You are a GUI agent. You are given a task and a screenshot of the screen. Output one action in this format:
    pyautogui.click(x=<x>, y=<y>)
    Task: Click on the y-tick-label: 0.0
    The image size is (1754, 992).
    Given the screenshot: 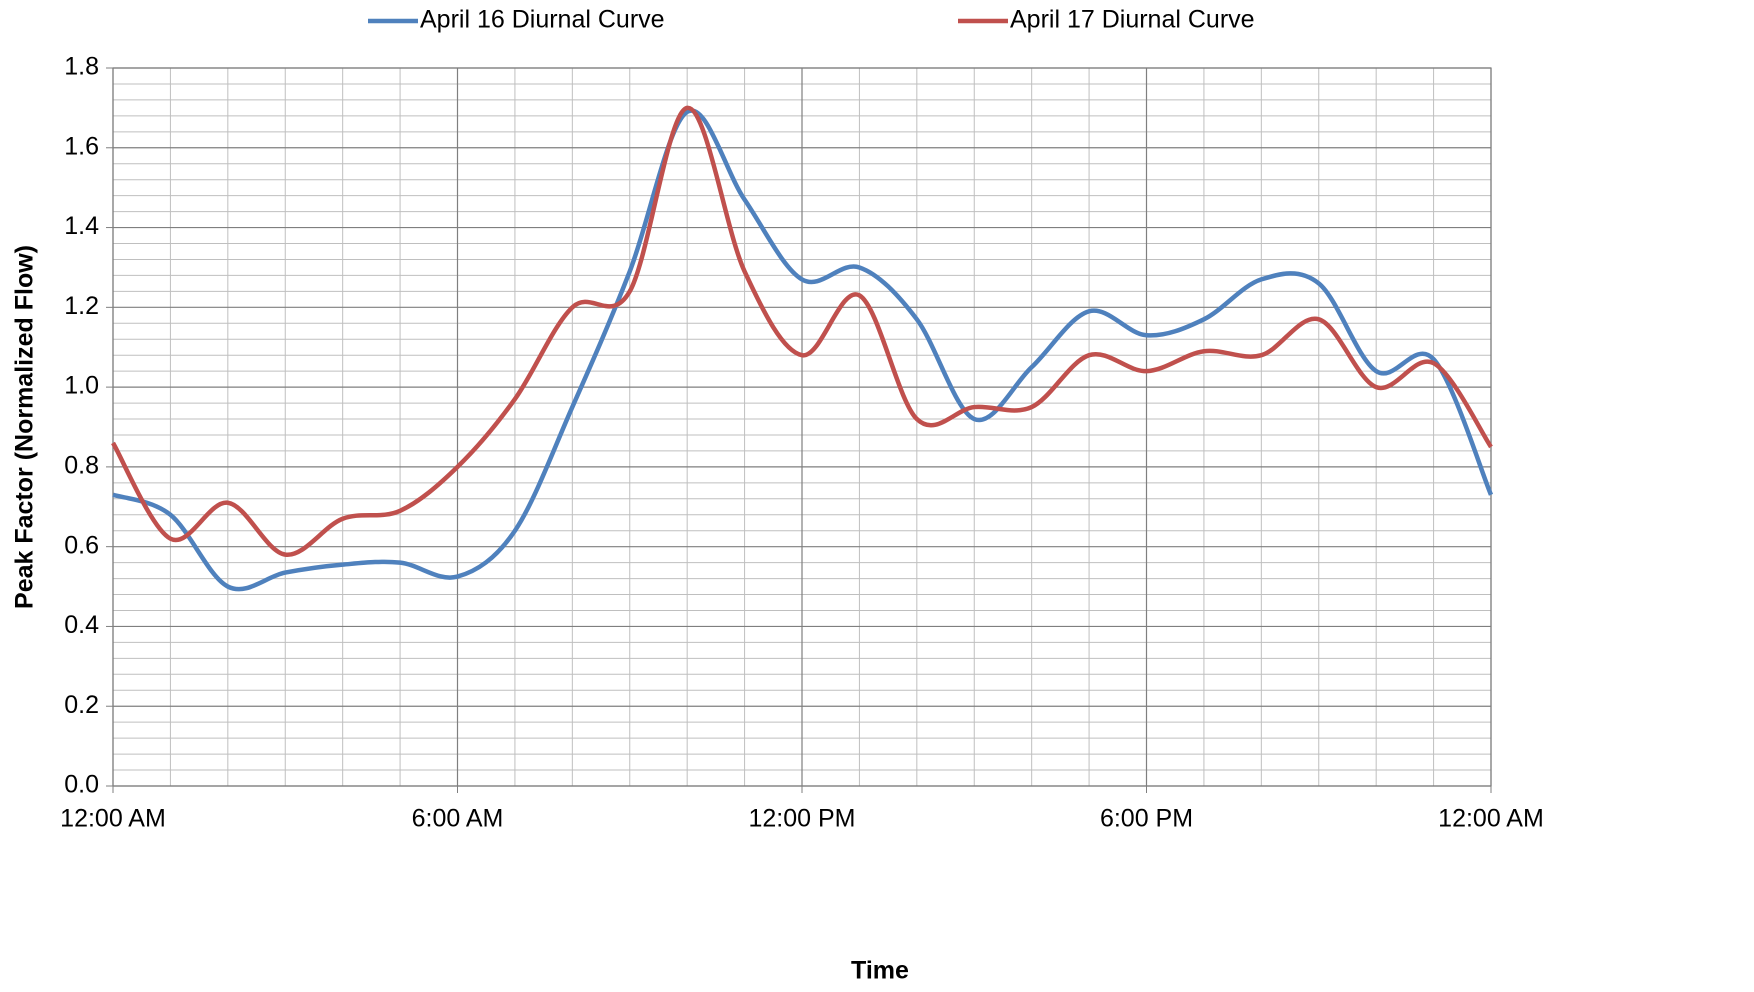 What is the action you would take?
    pyautogui.click(x=81, y=785)
    